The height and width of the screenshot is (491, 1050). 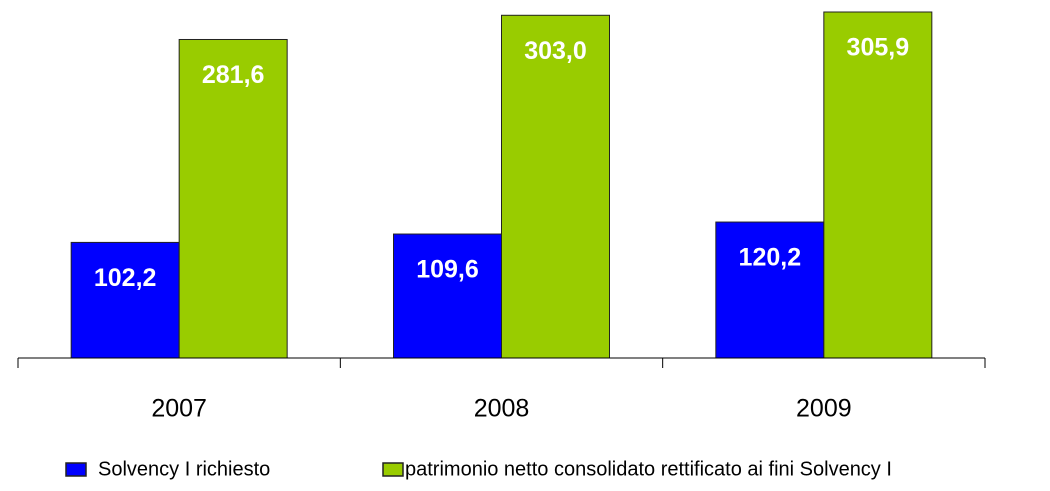 I want to click on x-tick-label: 2008, so click(x=502, y=409).